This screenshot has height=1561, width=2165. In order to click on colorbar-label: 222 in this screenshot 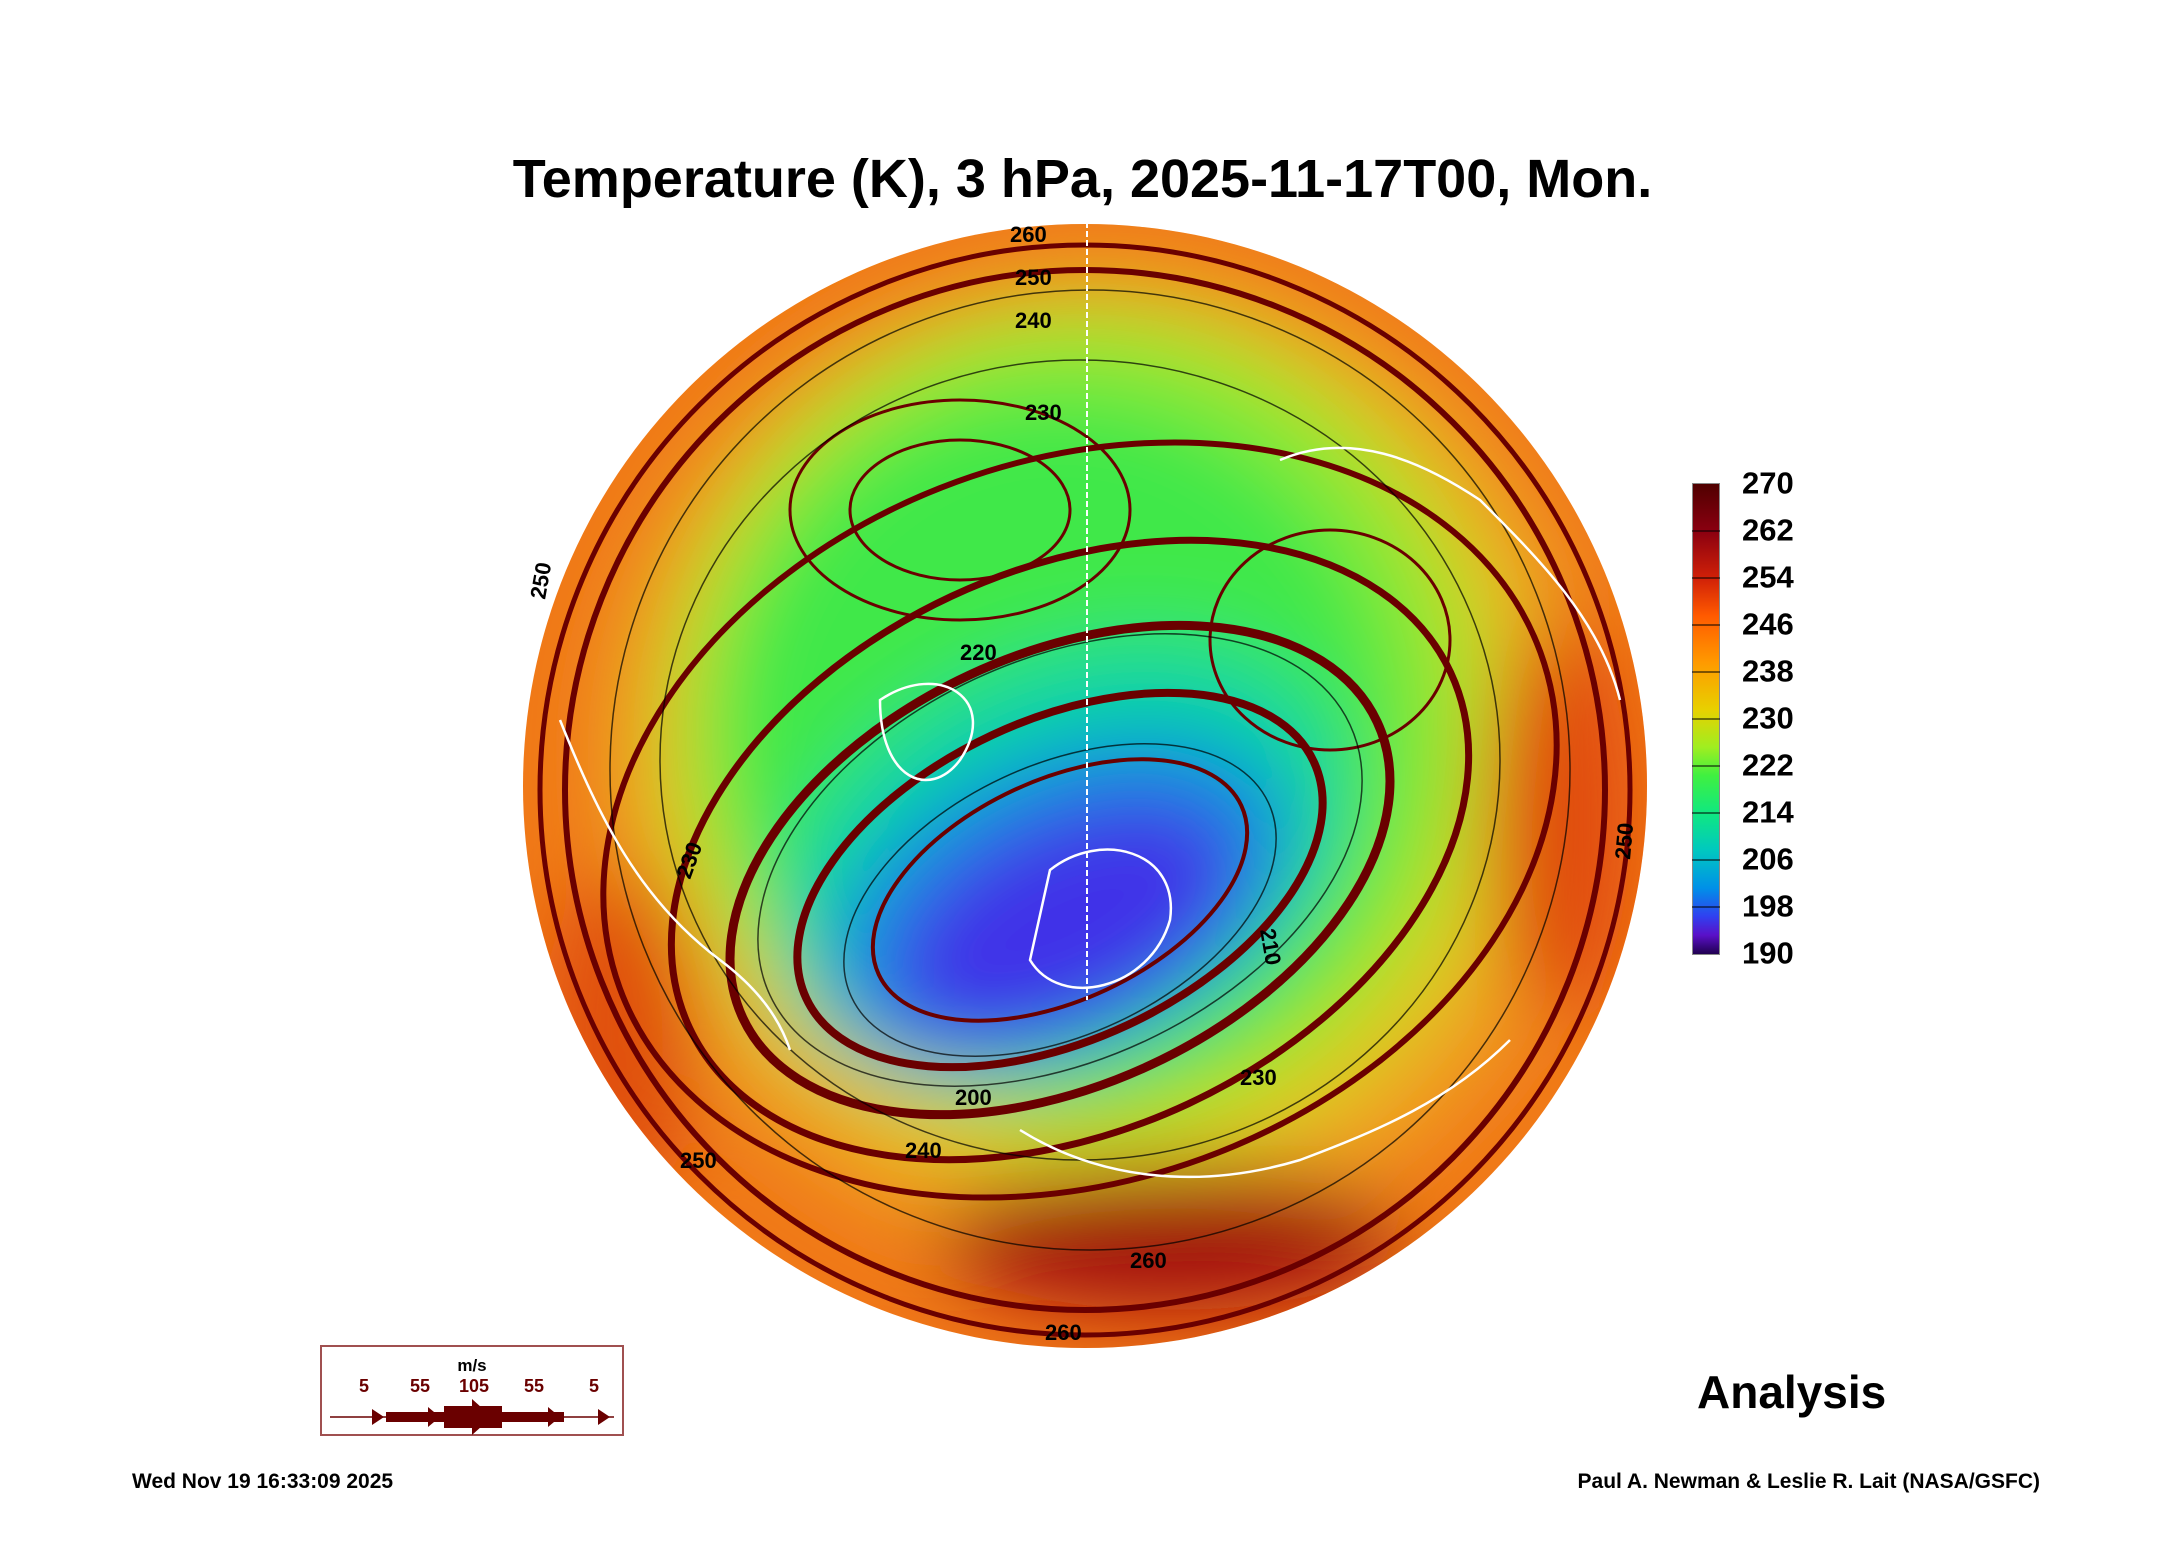, I will do `click(1768, 765)`.